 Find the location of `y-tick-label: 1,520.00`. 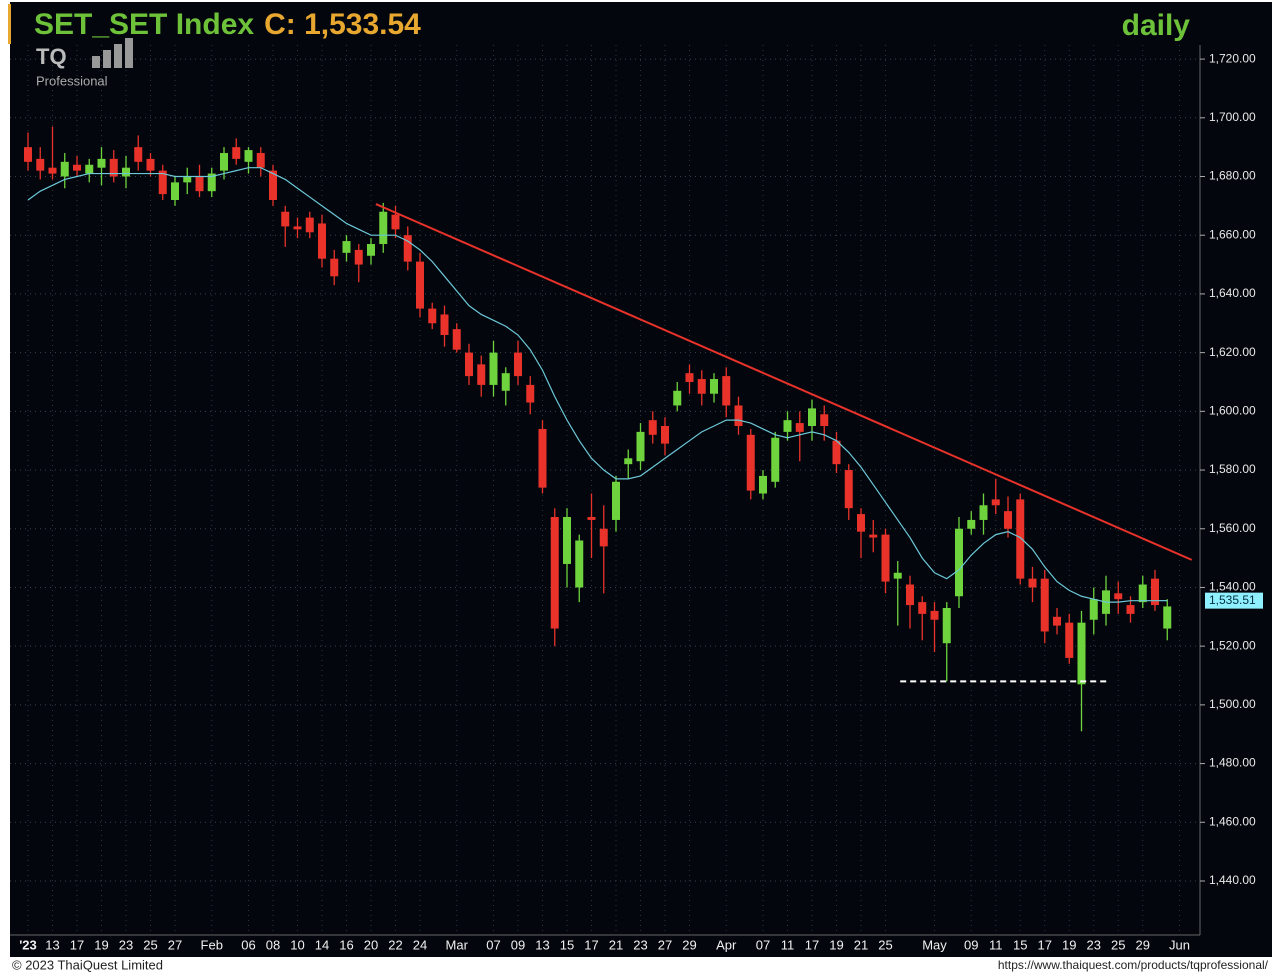

y-tick-label: 1,520.00 is located at coordinates (1232, 645).